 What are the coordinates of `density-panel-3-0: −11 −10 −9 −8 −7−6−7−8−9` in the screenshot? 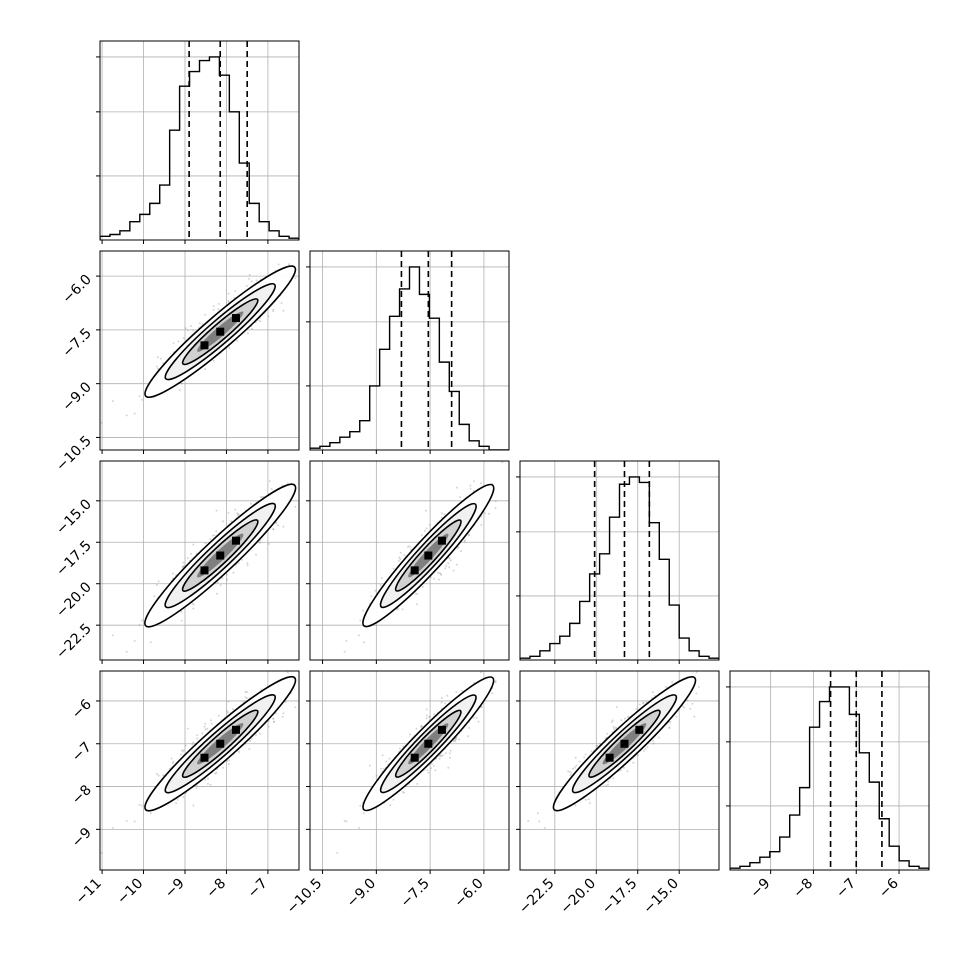 It's located at (184, 789).